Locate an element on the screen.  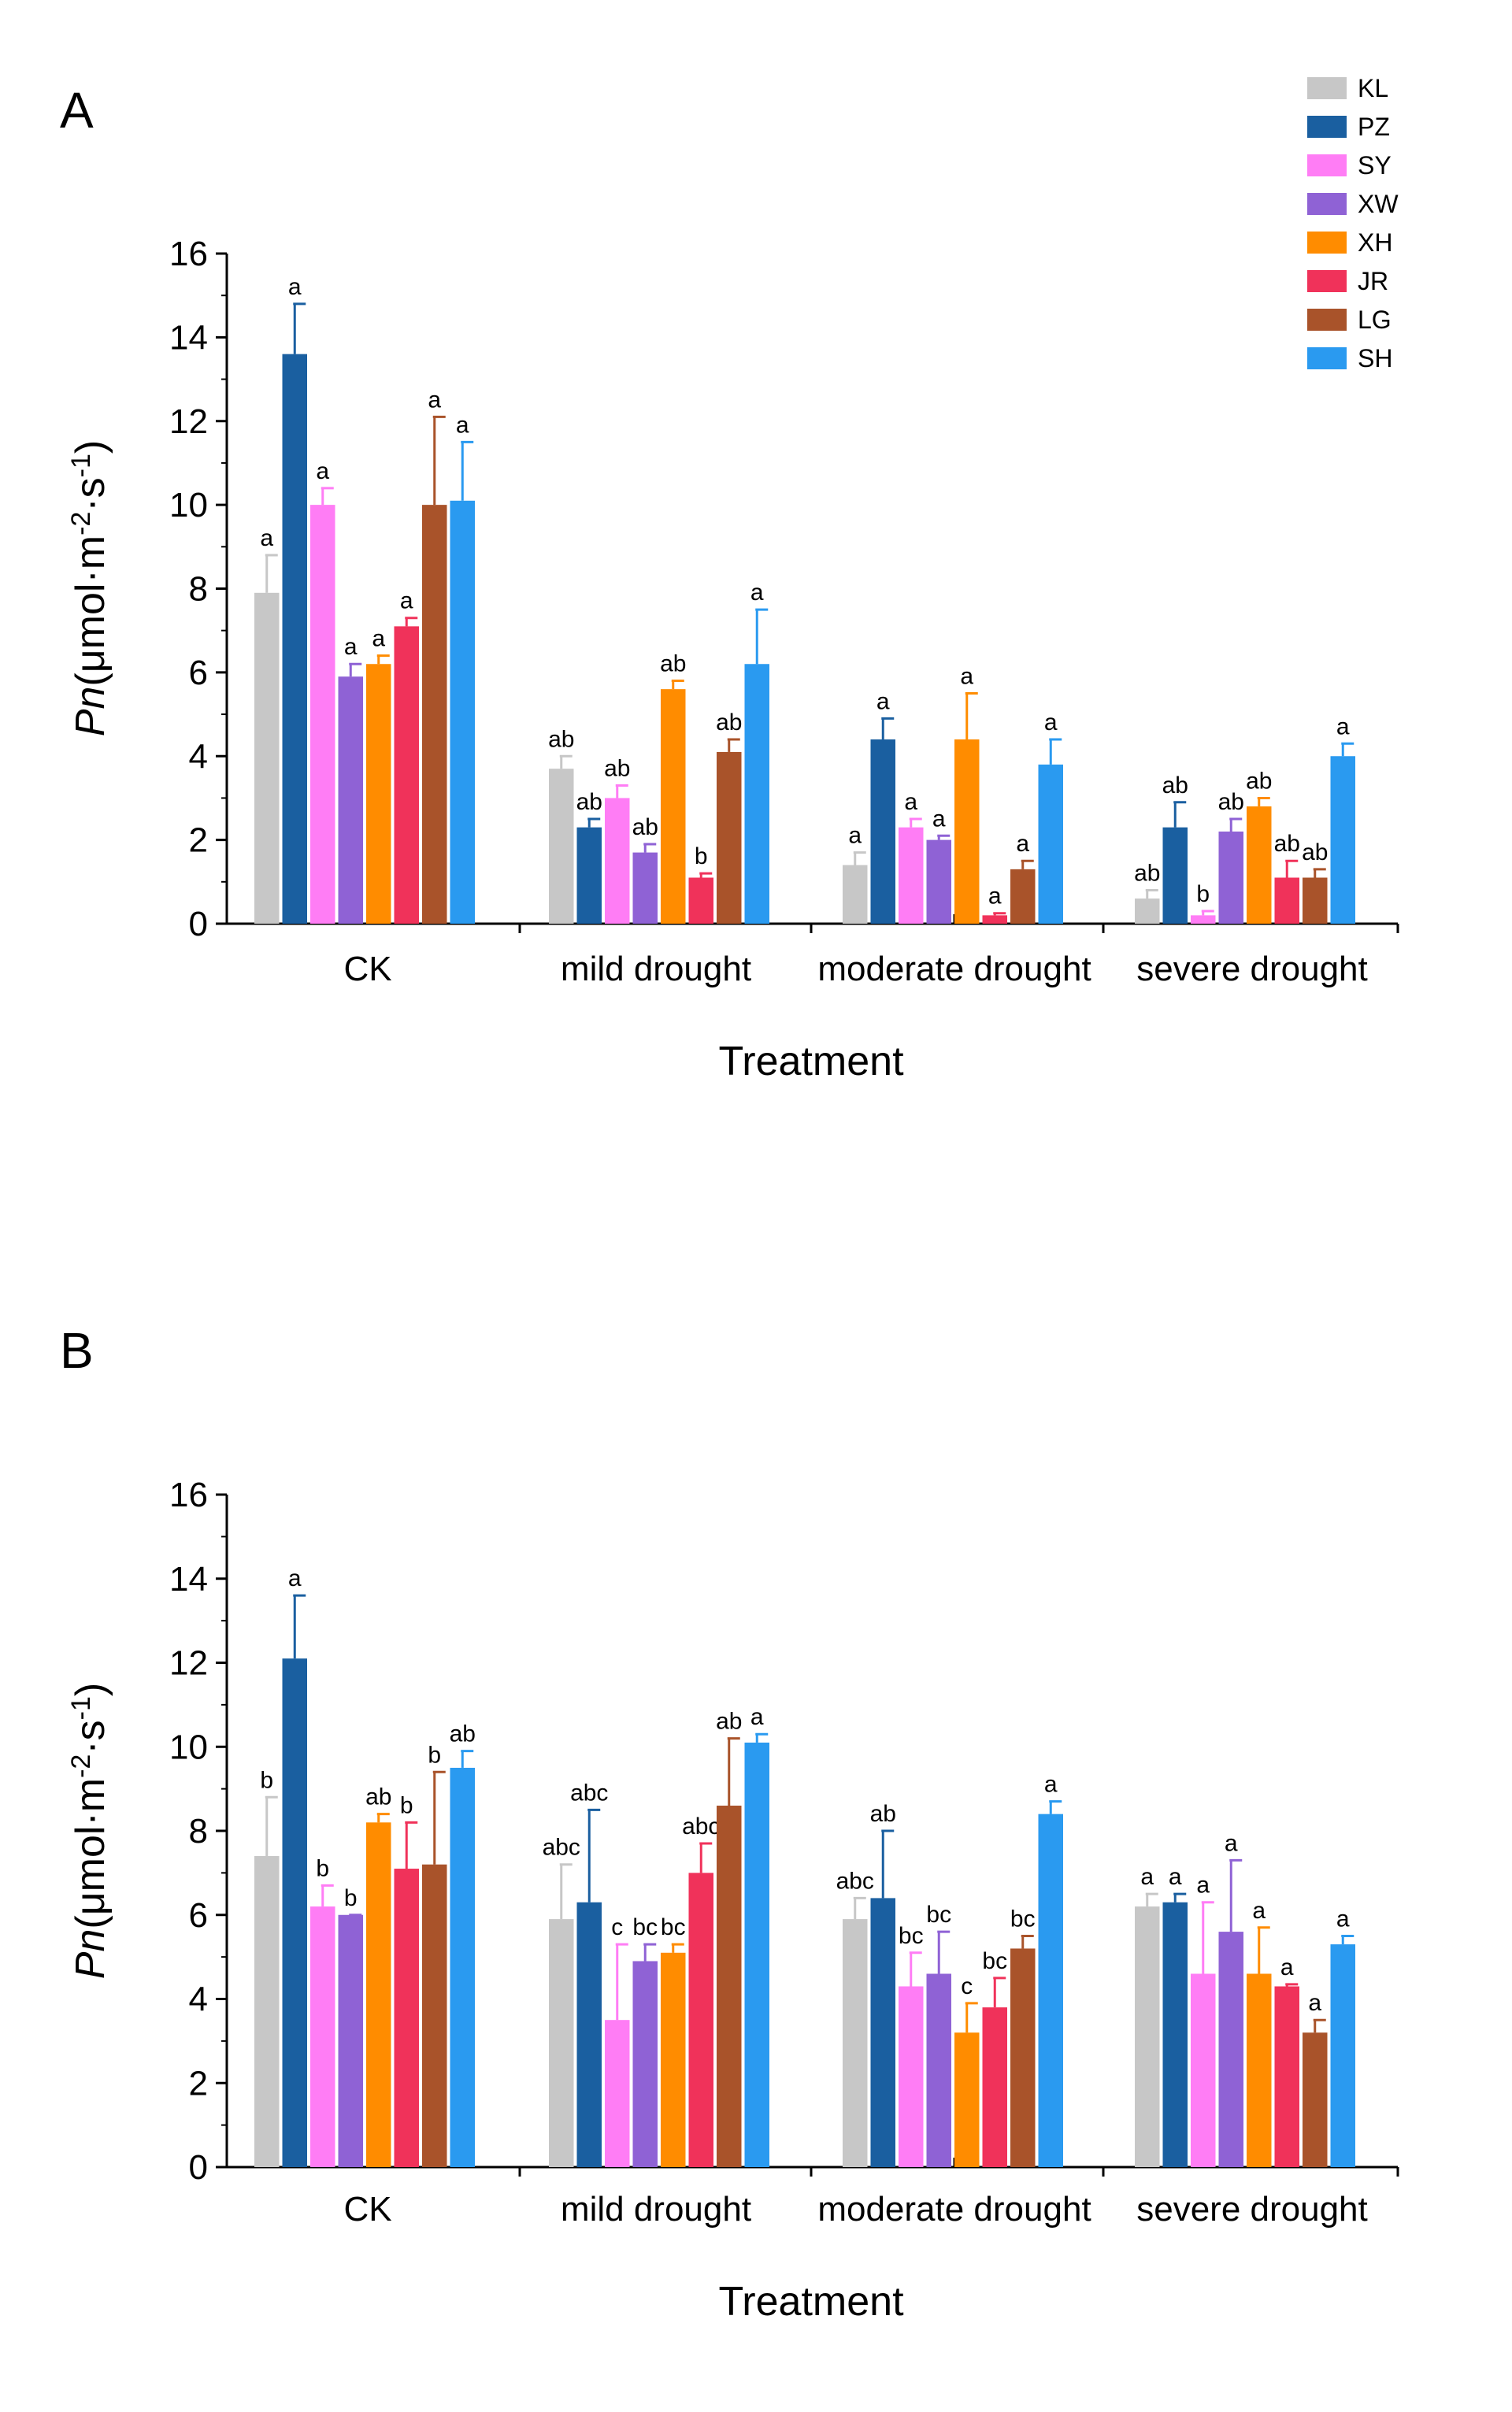
y-tick-label: 0 is located at coordinates (198, 924).